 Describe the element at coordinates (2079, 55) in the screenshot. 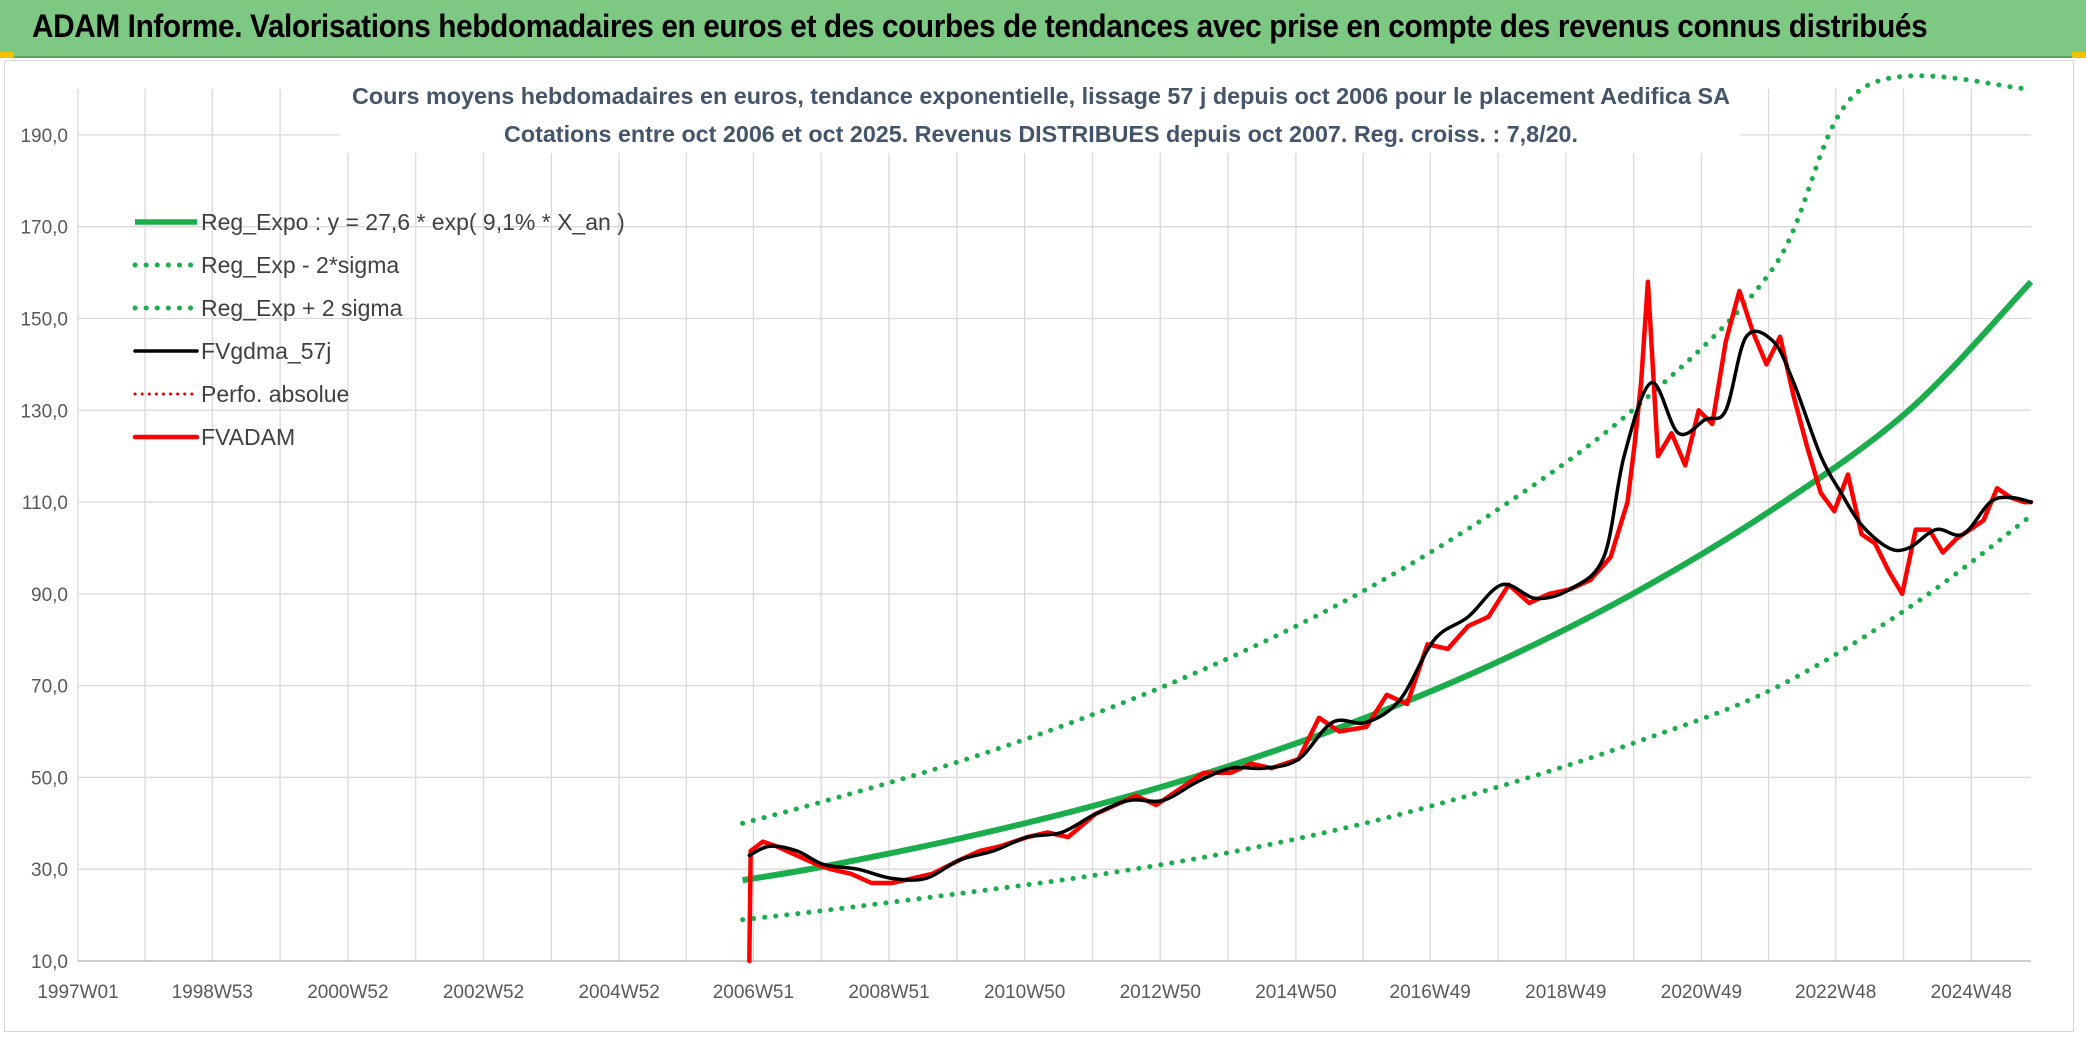

I see `corner-accent-right` at that location.